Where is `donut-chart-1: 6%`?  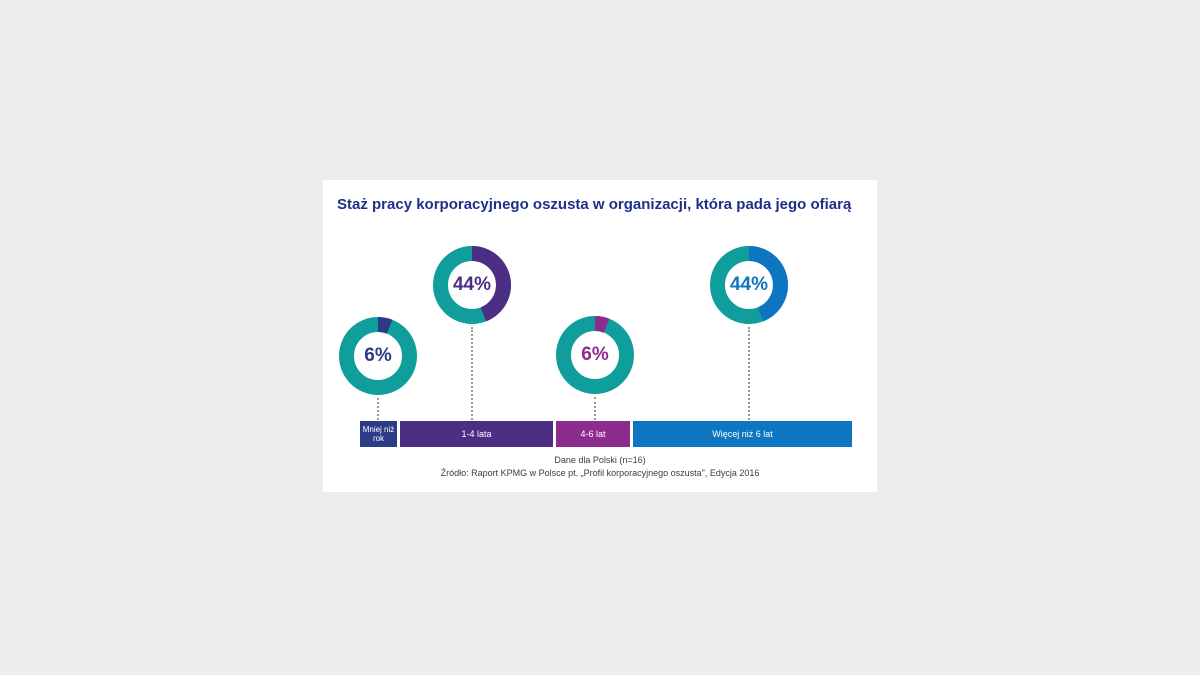
donut-chart-1: 6% is located at coordinates (378, 356).